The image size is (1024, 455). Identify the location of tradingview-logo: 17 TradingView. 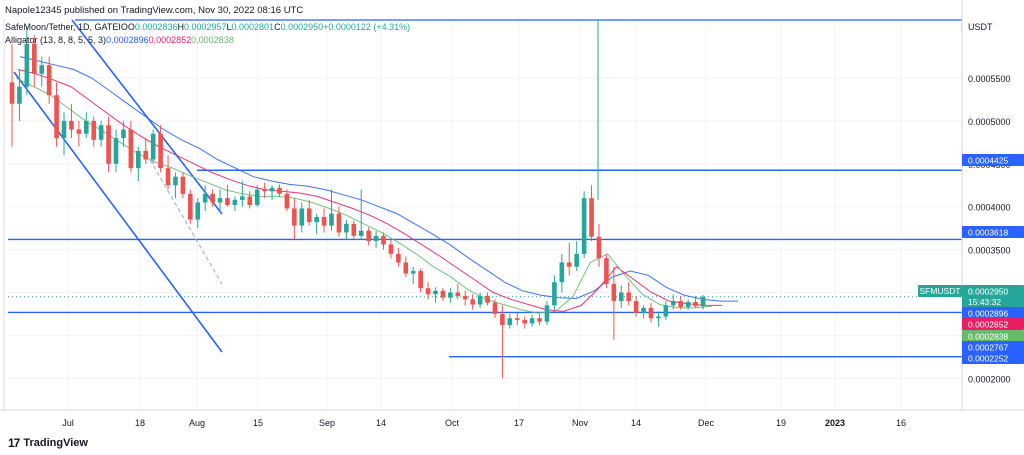
(48, 443).